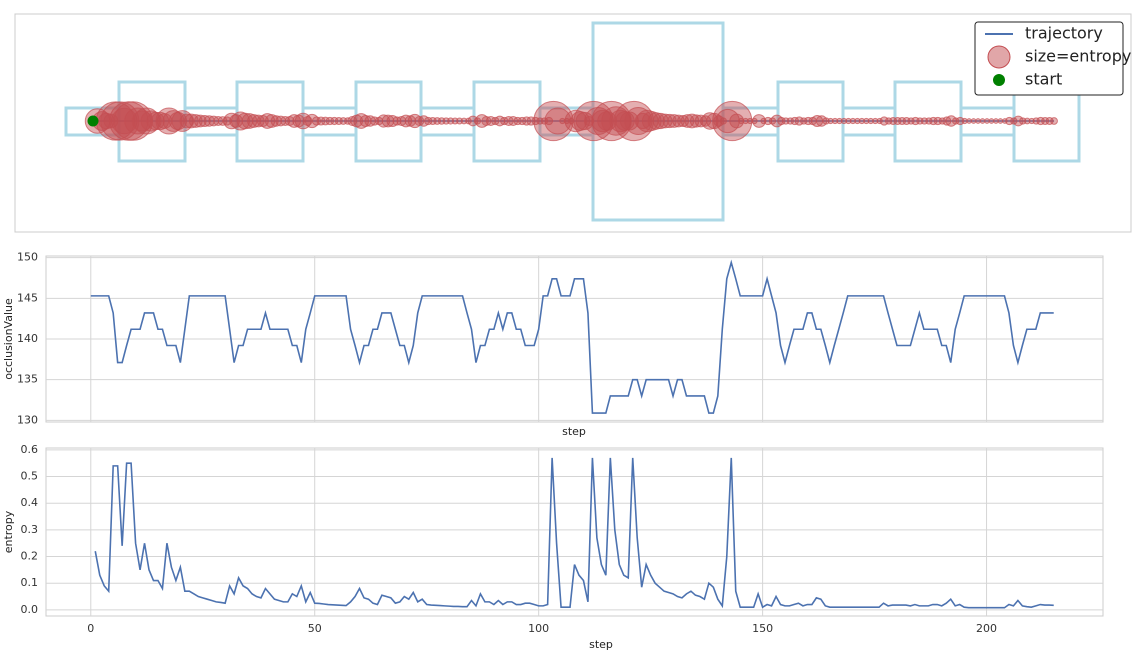 The height and width of the screenshot is (657, 1143). What do you see at coordinates (315, 628) in the screenshot?
I see `x-tick-label: 50` at bounding box center [315, 628].